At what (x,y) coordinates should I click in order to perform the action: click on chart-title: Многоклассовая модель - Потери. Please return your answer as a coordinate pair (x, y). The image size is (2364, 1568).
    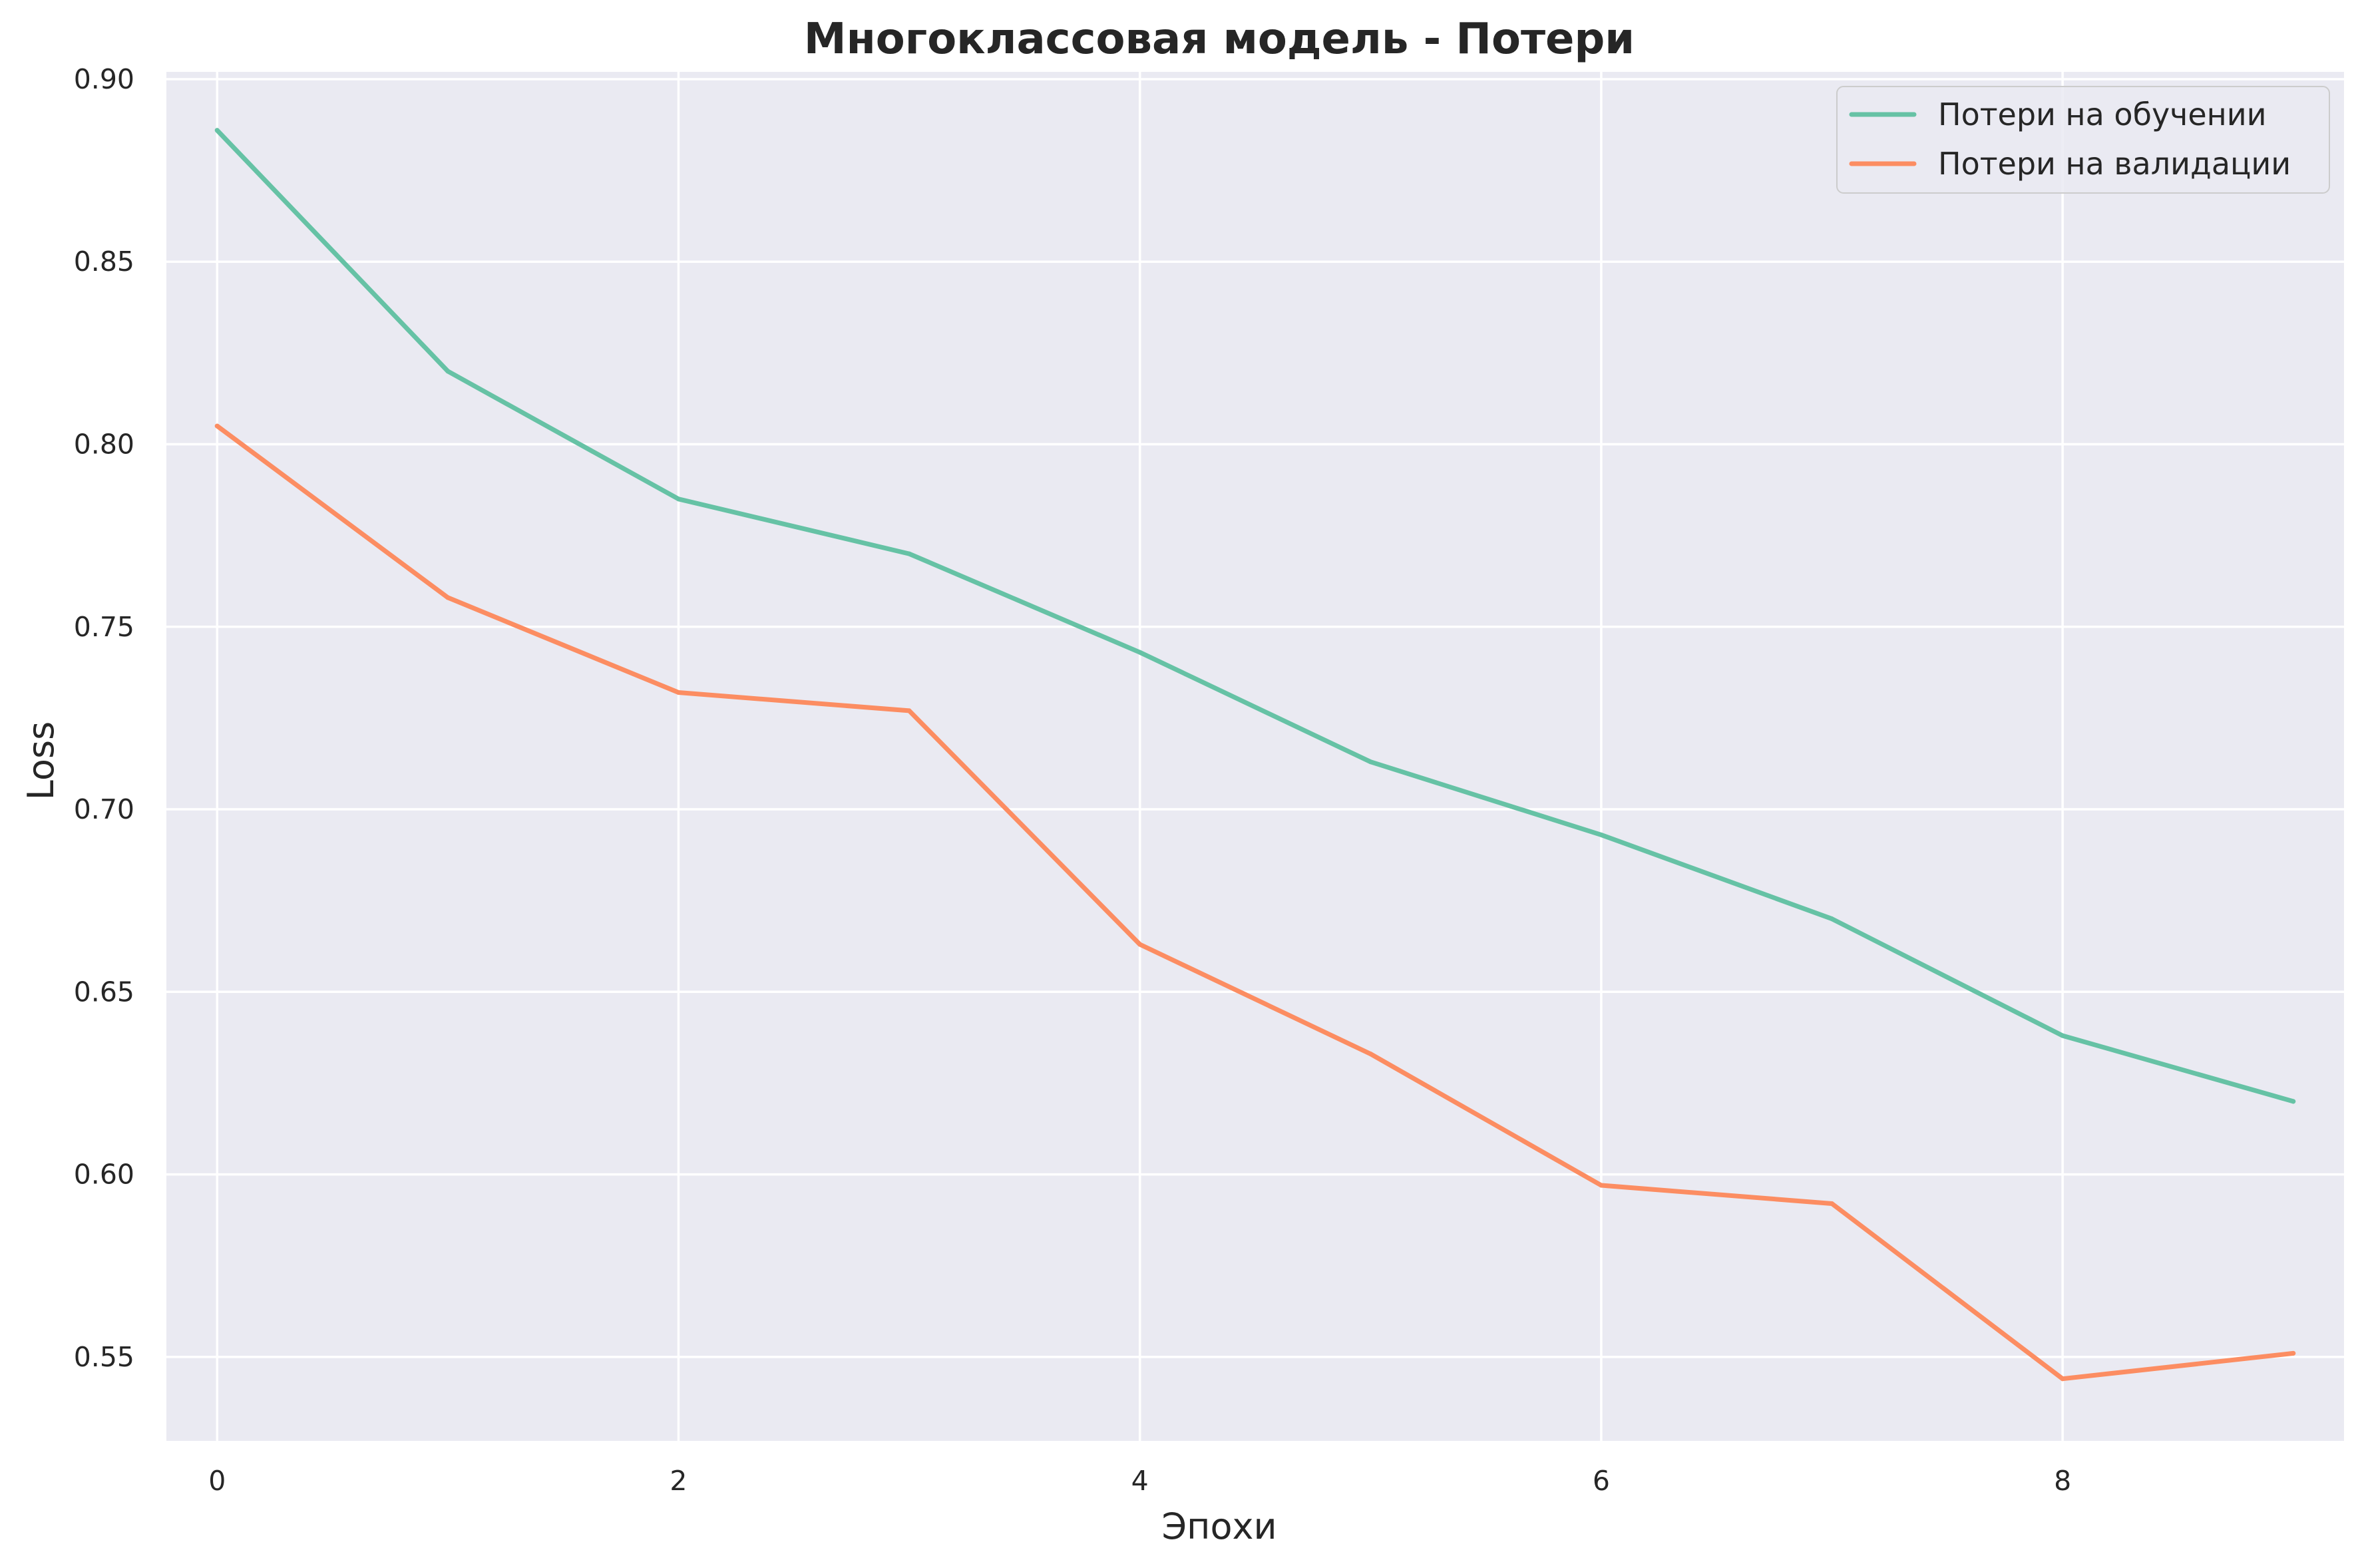
    Looking at the image, I should click on (1219, 39).